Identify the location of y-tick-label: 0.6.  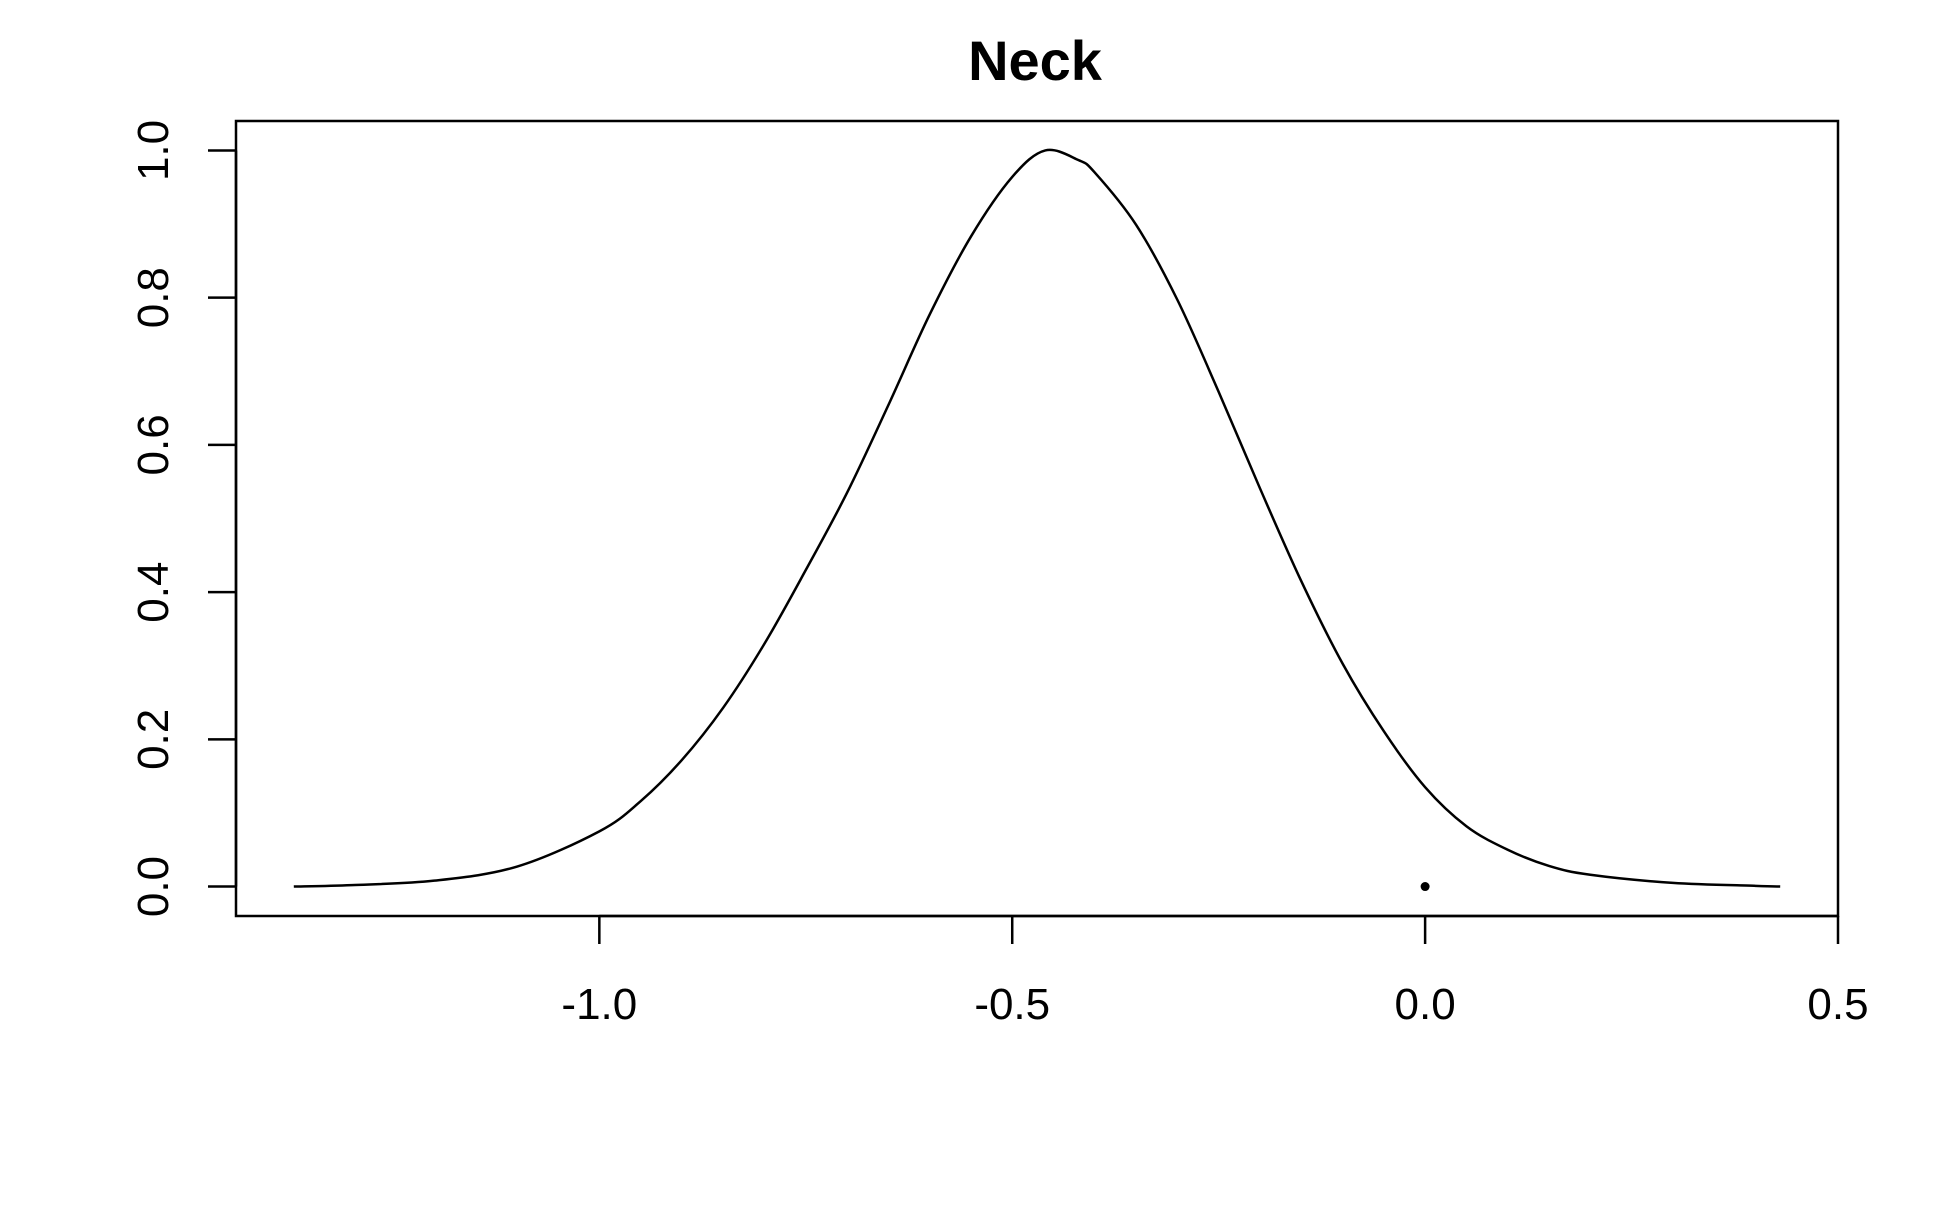
(153, 444).